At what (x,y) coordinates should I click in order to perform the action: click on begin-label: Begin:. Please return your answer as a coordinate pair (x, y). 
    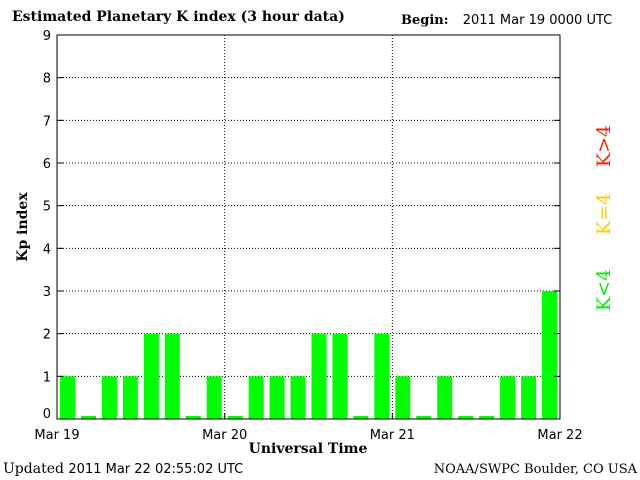
    Looking at the image, I should click on (425, 20).